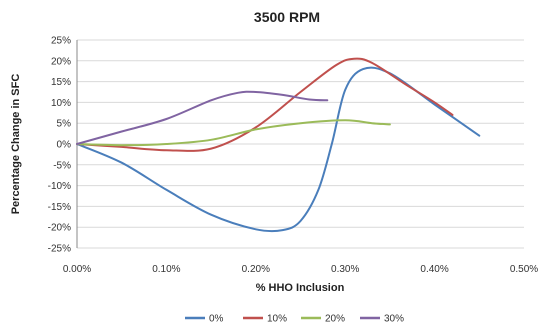 The height and width of the screenshot is (329, 550). I want to click on legend-label: 30%, so click(394, 319).